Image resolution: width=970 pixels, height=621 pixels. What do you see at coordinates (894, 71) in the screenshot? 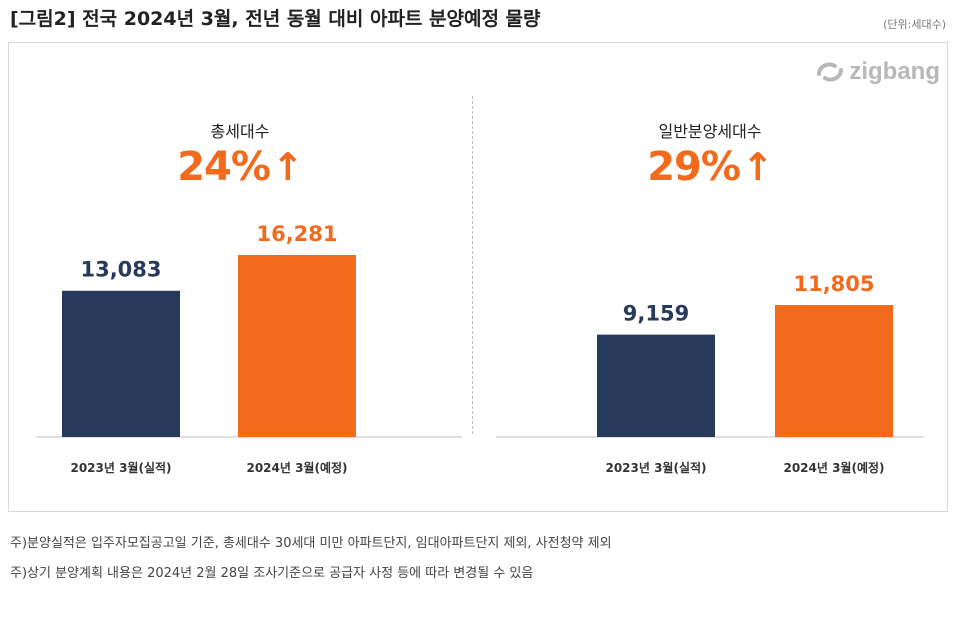
I see `zigbang-logo-text: zigbang` at bounding box center [894, 71].